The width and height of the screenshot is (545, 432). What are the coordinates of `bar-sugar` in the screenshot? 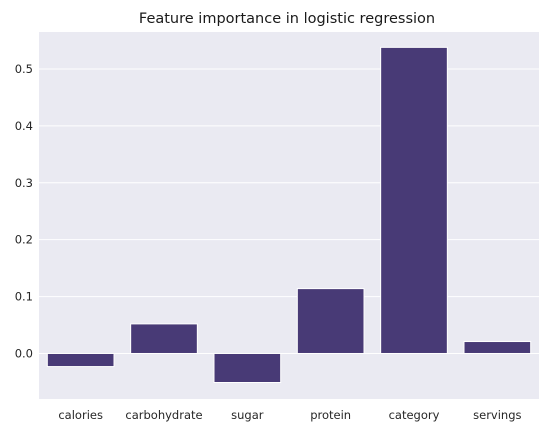 It's located at (247, 367).